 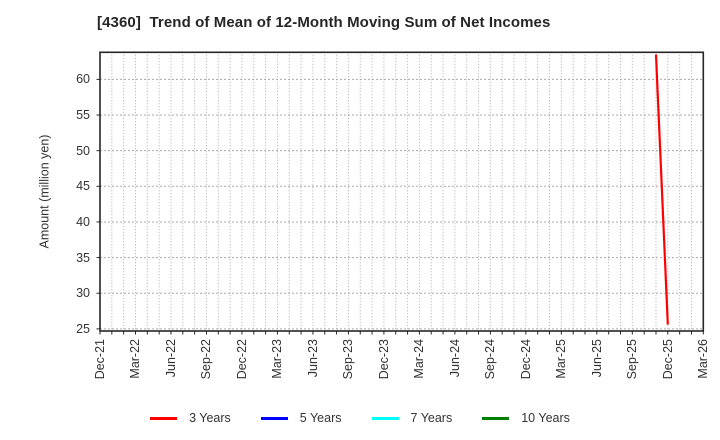 What do you see at coordinates (241, 359) in the screenshot?
I see `x-tick-label: Dec-22` at bounding box center [241, 359].